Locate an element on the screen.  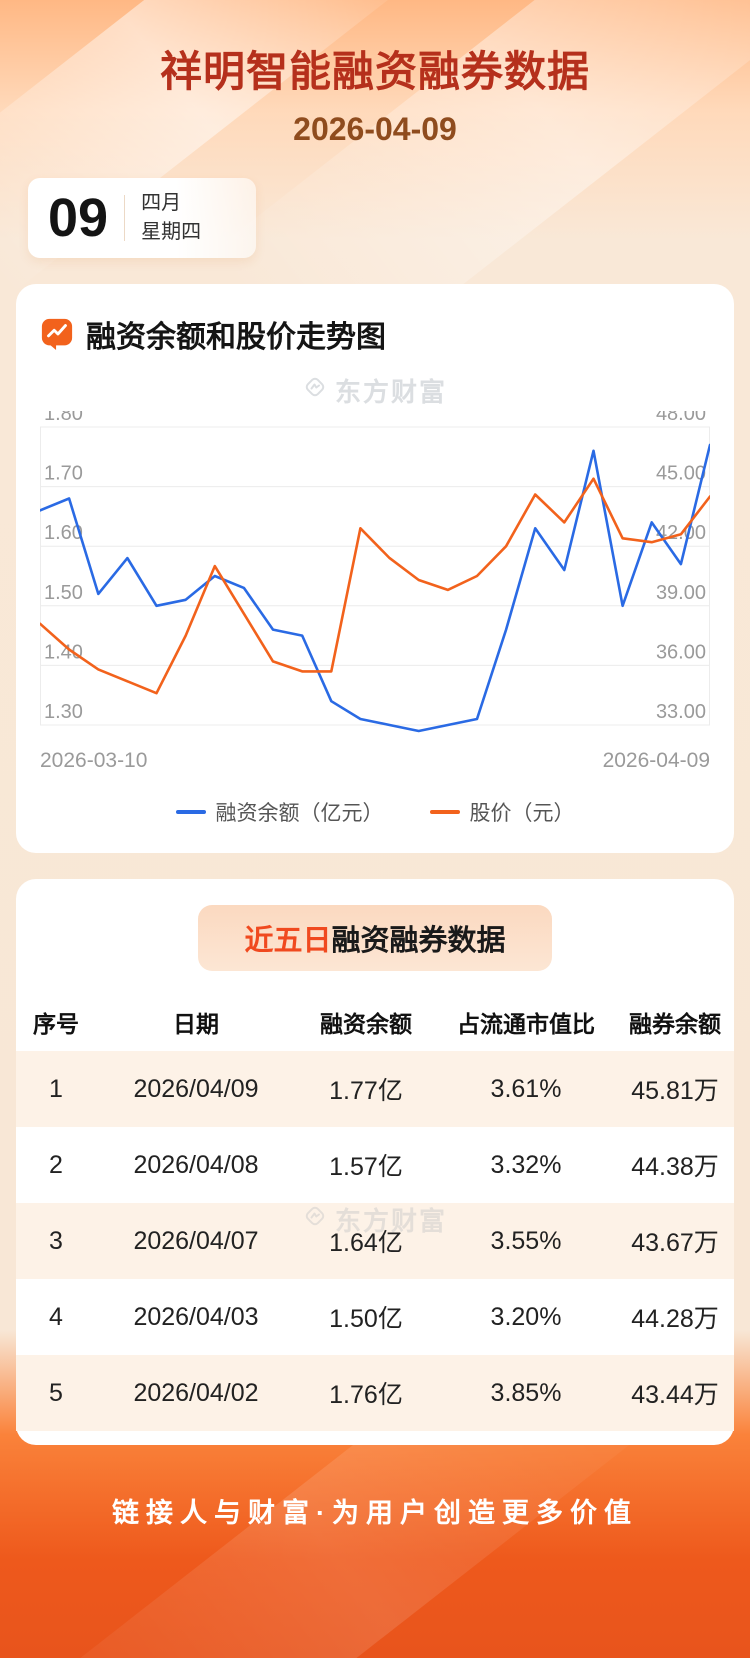
chart-watermark: 东方财富 is located at coordinates (375, 390).